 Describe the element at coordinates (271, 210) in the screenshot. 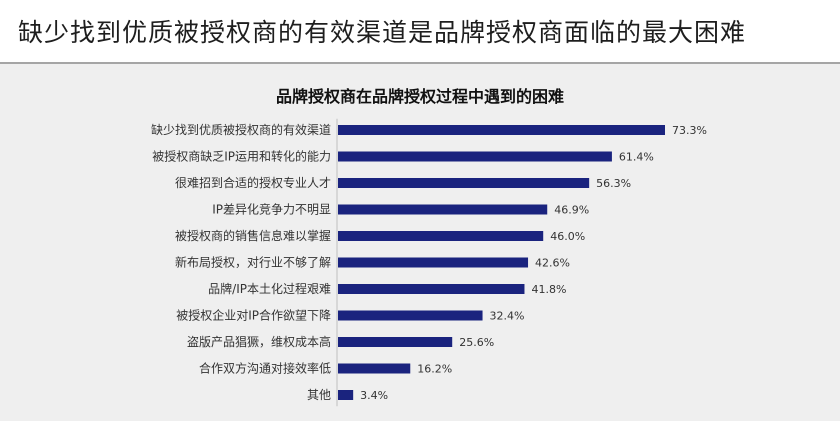

I see `category-label: IP差异化竞争力不明显` at that location.